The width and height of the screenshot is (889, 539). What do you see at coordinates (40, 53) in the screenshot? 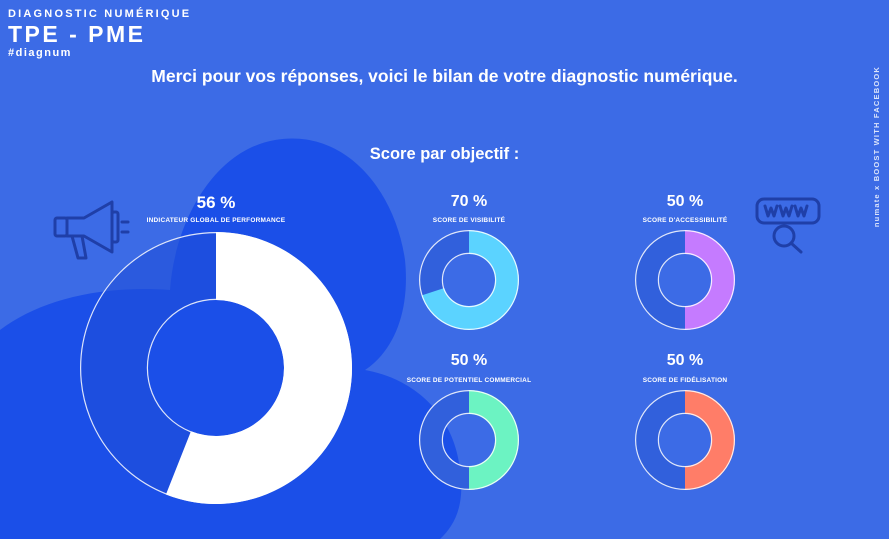
I see `brand-hashtag: #diagnum` at bounding box center [40, 53].